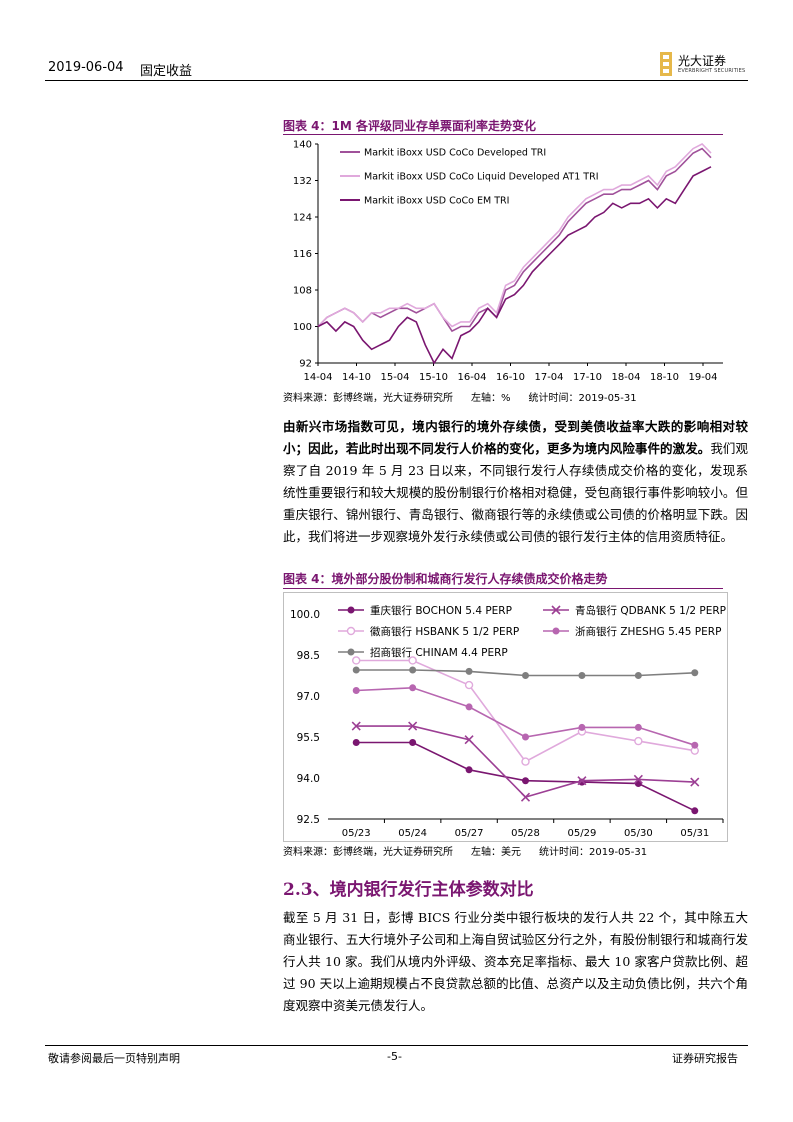 The image size is (793, 1122). I want to click on x-tick-label: 05/23, so click(356, 833).